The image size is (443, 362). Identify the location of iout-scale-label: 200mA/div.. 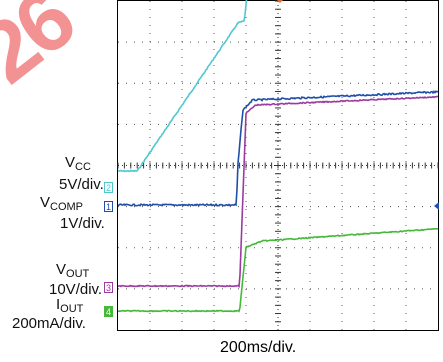
(49, 323).